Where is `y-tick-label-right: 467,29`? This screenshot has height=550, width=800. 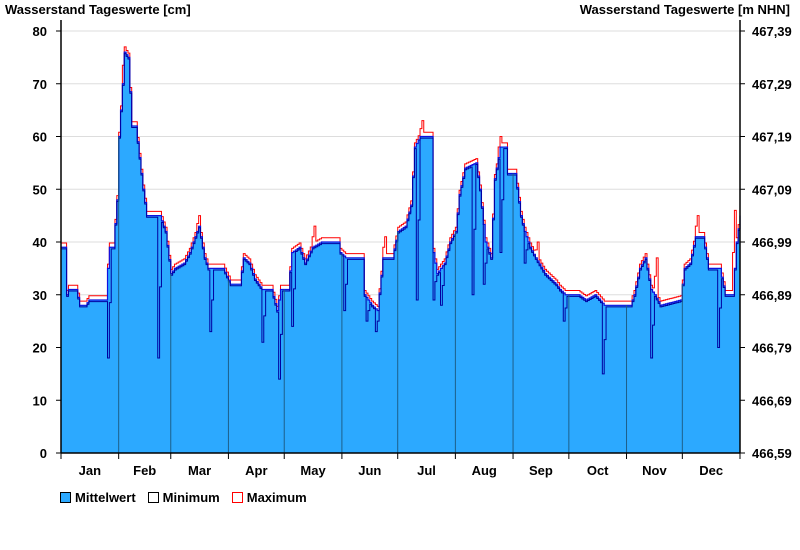
y-tick-label-right: 467,29 is located at coordinates (772, 84).